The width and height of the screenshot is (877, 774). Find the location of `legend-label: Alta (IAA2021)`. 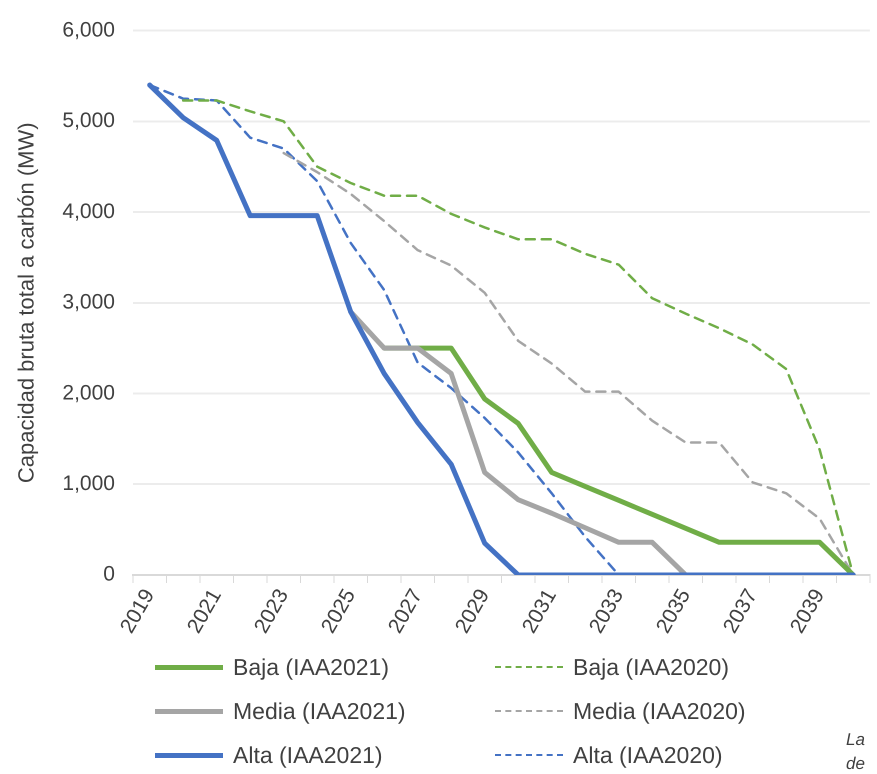

legend-label: Alta (IAA2021) is located at coordinates (308, 755).